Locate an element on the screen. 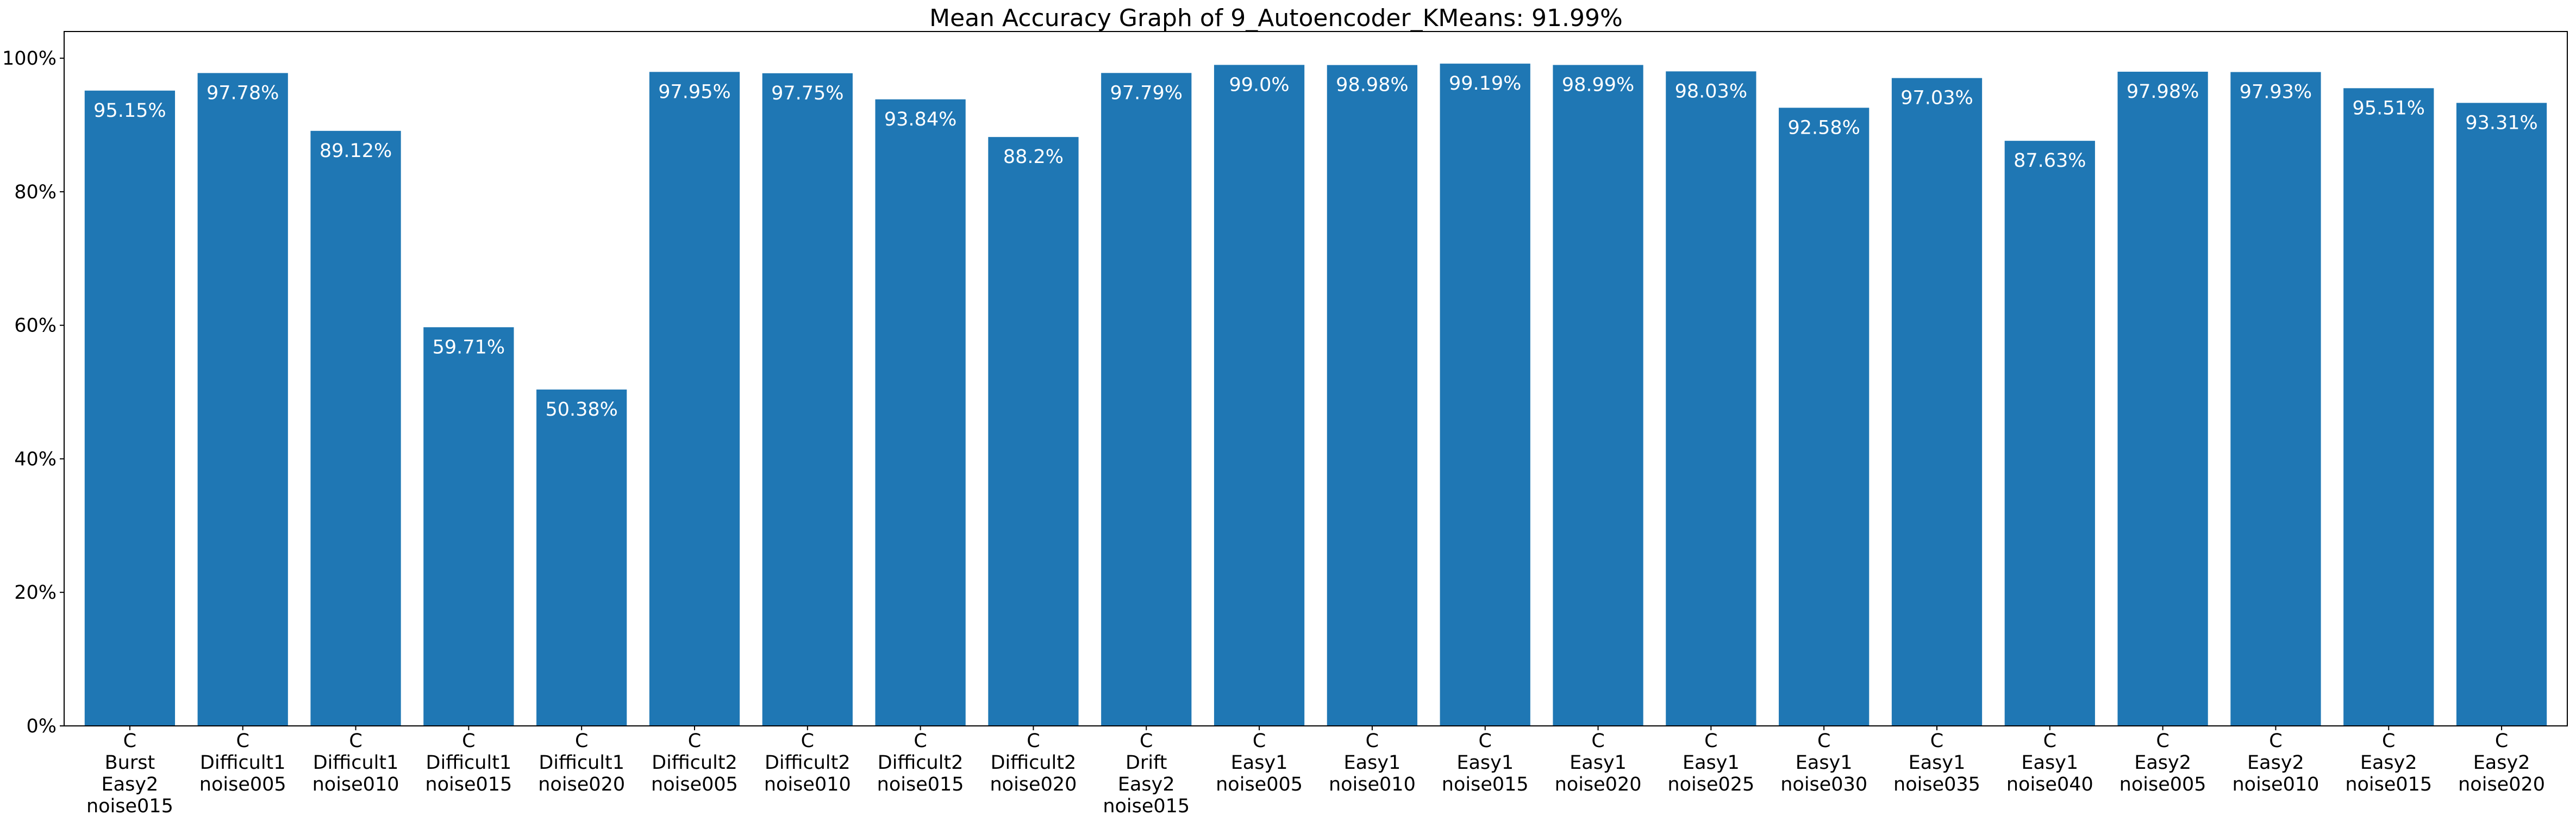 This screenshot has width=2576, height=815. bar-data-label: 95.15% is located at coordinates (129, 111).